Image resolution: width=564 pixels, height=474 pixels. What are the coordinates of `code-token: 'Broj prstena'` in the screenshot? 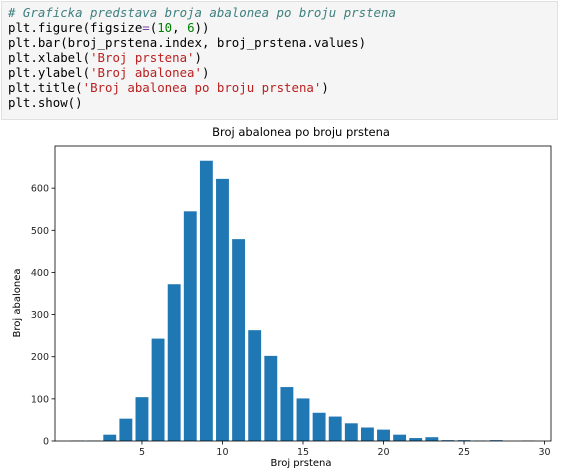 It's located at (142, 57).